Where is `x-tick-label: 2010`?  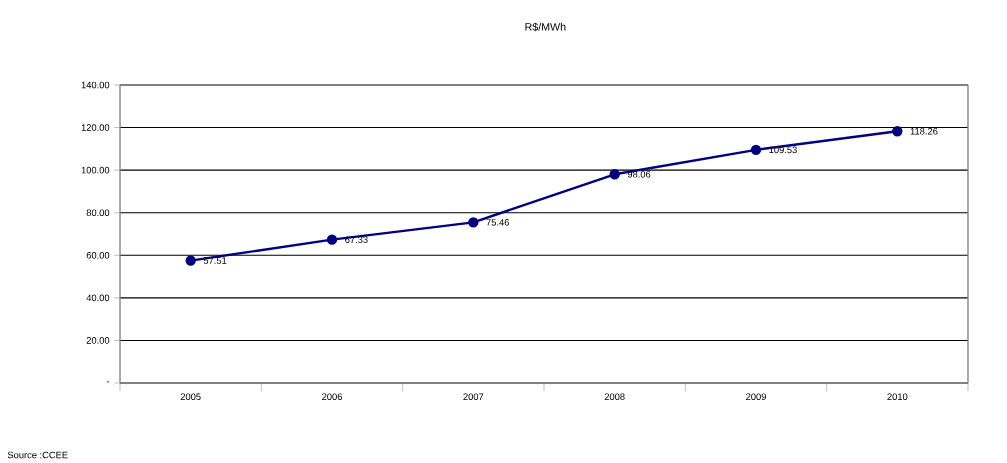
x-tick-label: 2010 is located at coordinates (897, 396).